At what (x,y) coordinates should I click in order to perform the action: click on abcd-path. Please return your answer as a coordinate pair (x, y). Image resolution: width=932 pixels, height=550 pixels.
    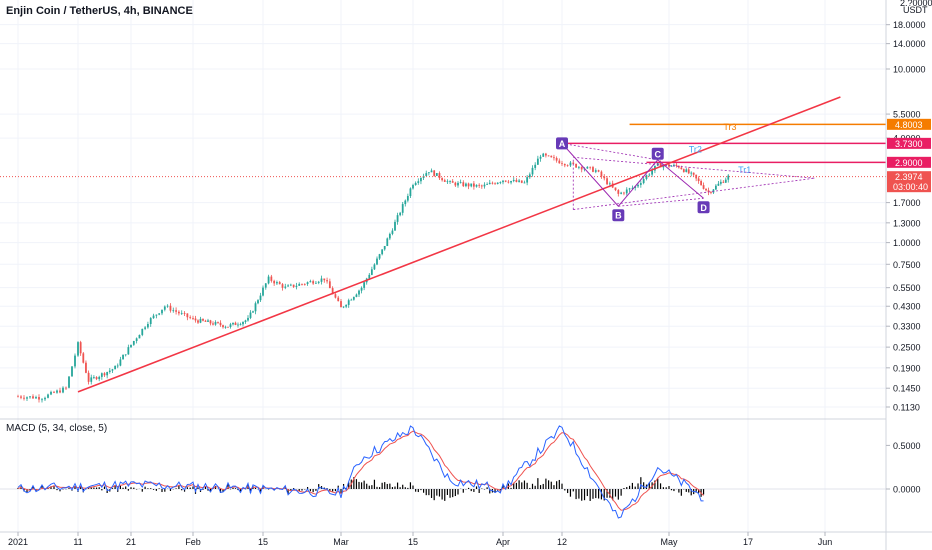
    Looking at the image, I should click on (632, 175).